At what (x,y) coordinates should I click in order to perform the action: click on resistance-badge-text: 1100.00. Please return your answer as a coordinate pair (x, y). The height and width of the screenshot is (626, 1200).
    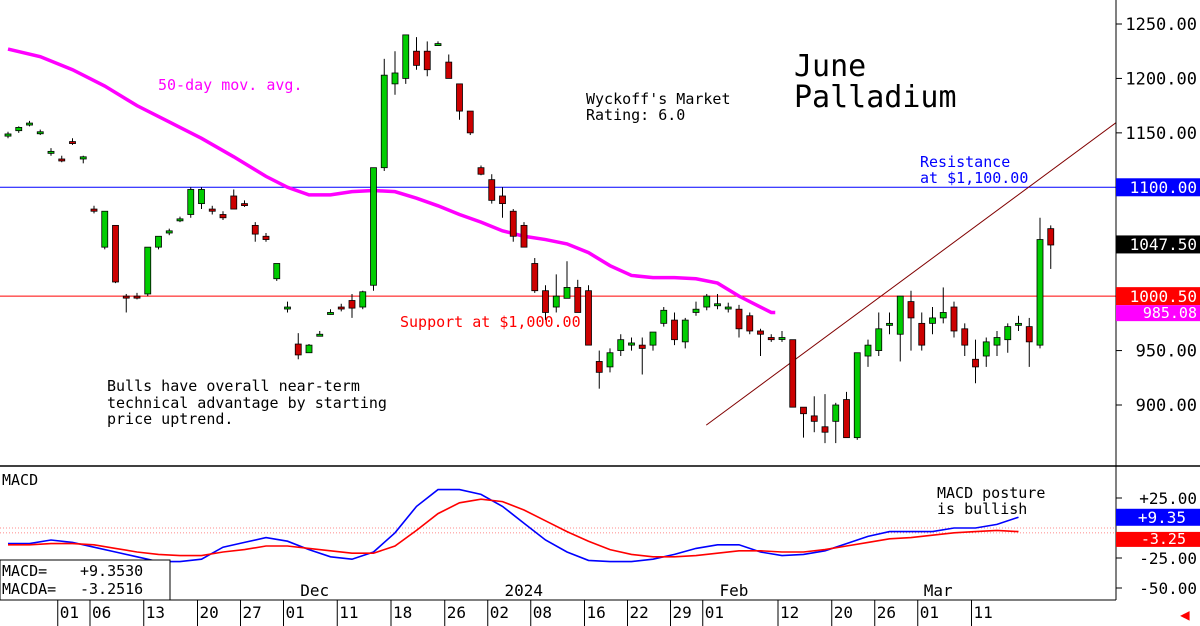
    Looking at the image, I should click on (1163, 187).